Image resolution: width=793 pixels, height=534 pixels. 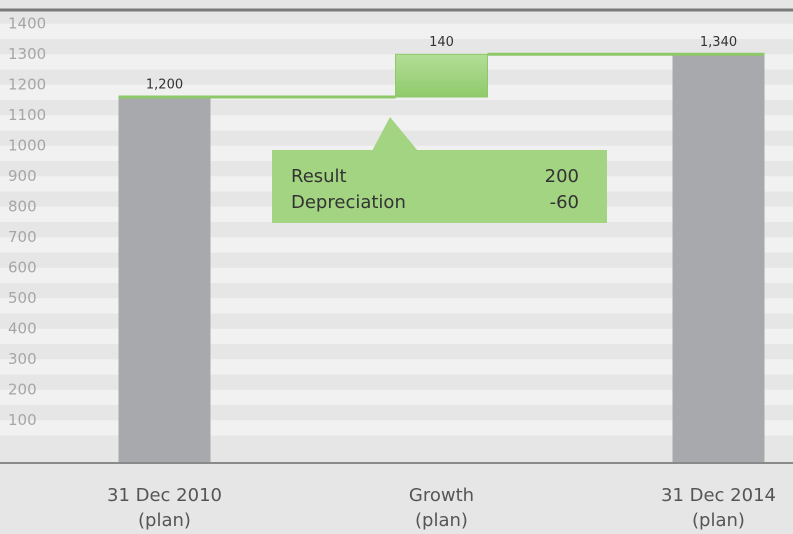 I want to click on value-label: 1,200, so click(x=164, y=85).